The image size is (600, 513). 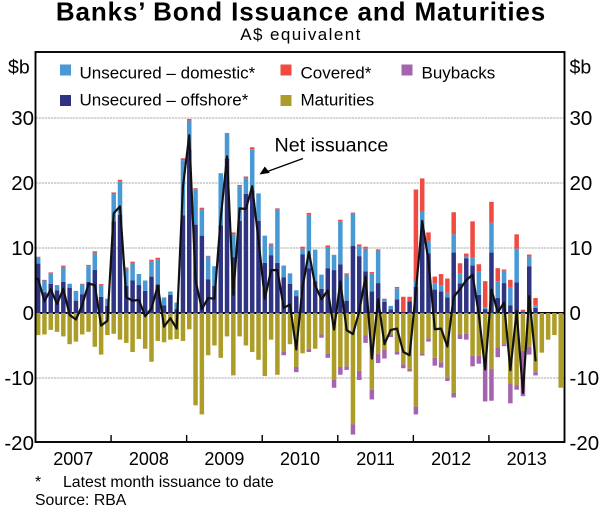 I want to click on svg-text: Latest month issuance to date, so click(x=168, y=482).